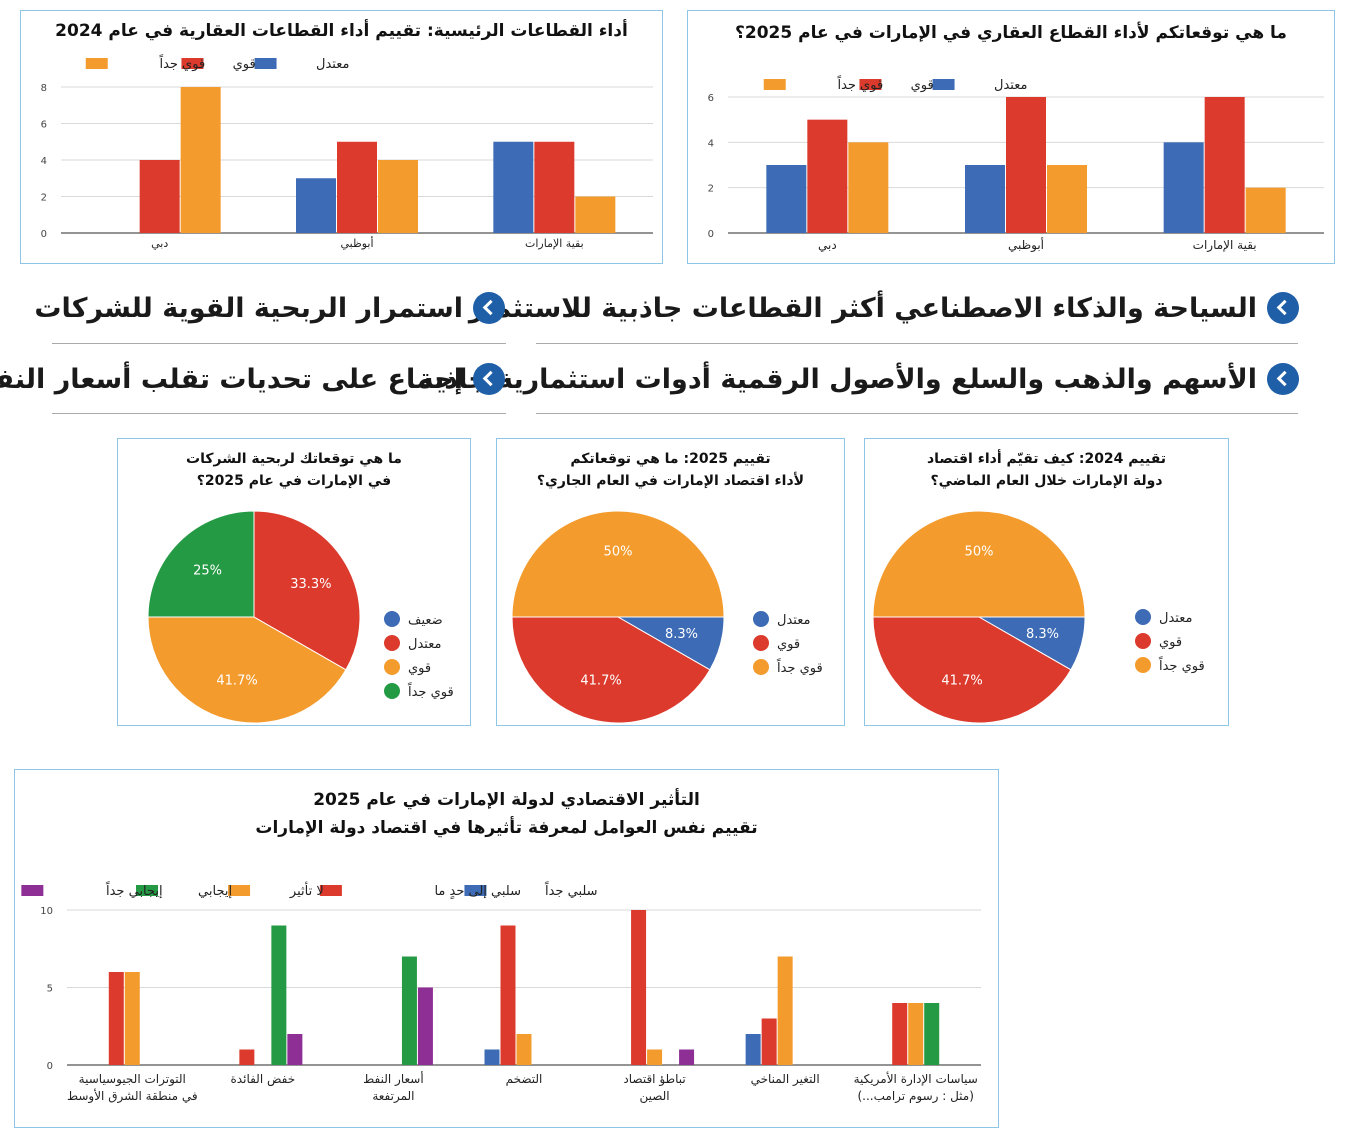  I want to click on legend-label: لا تأثير, so click(306, 890).